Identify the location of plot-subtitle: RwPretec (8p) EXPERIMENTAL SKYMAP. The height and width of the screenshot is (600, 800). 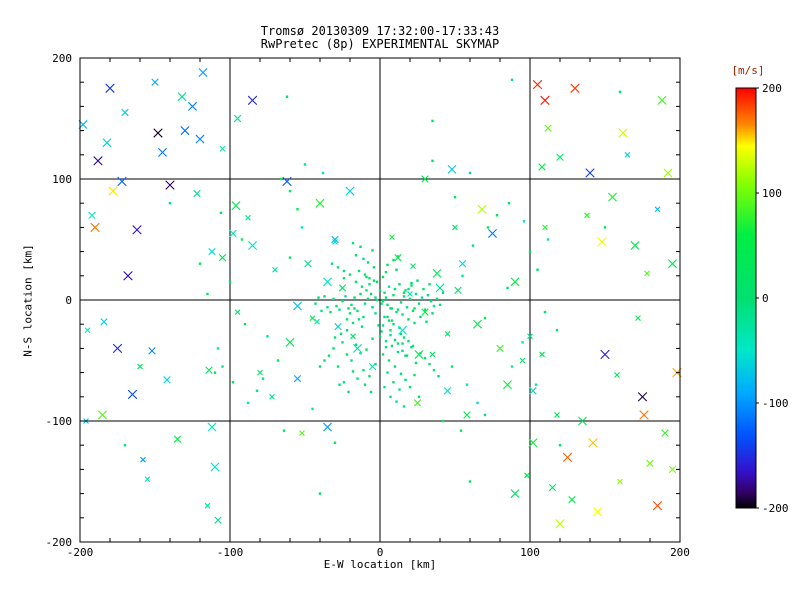
(380, 44).